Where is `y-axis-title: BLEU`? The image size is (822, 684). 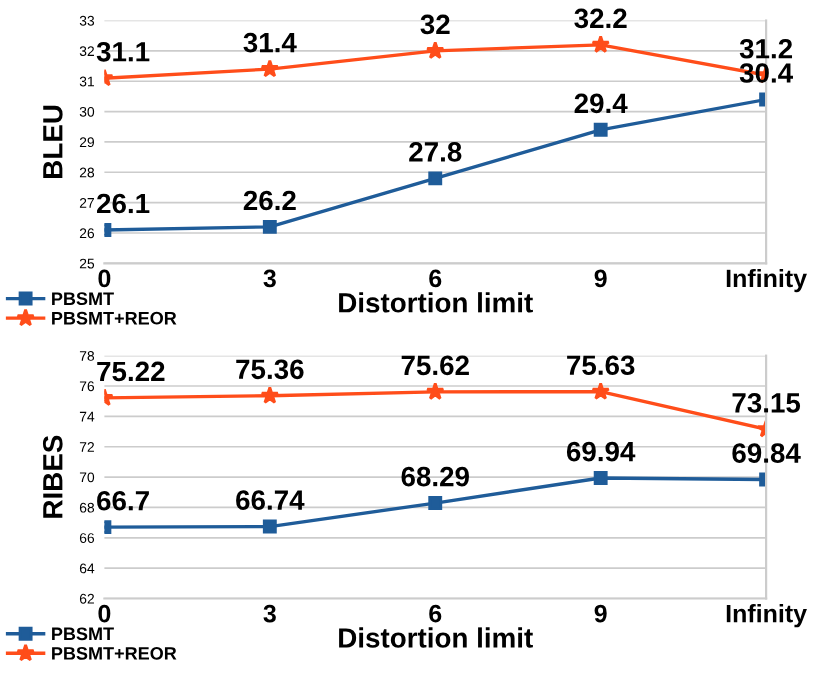
y-axis-title: BLEU is located at coordinates (53, 141).